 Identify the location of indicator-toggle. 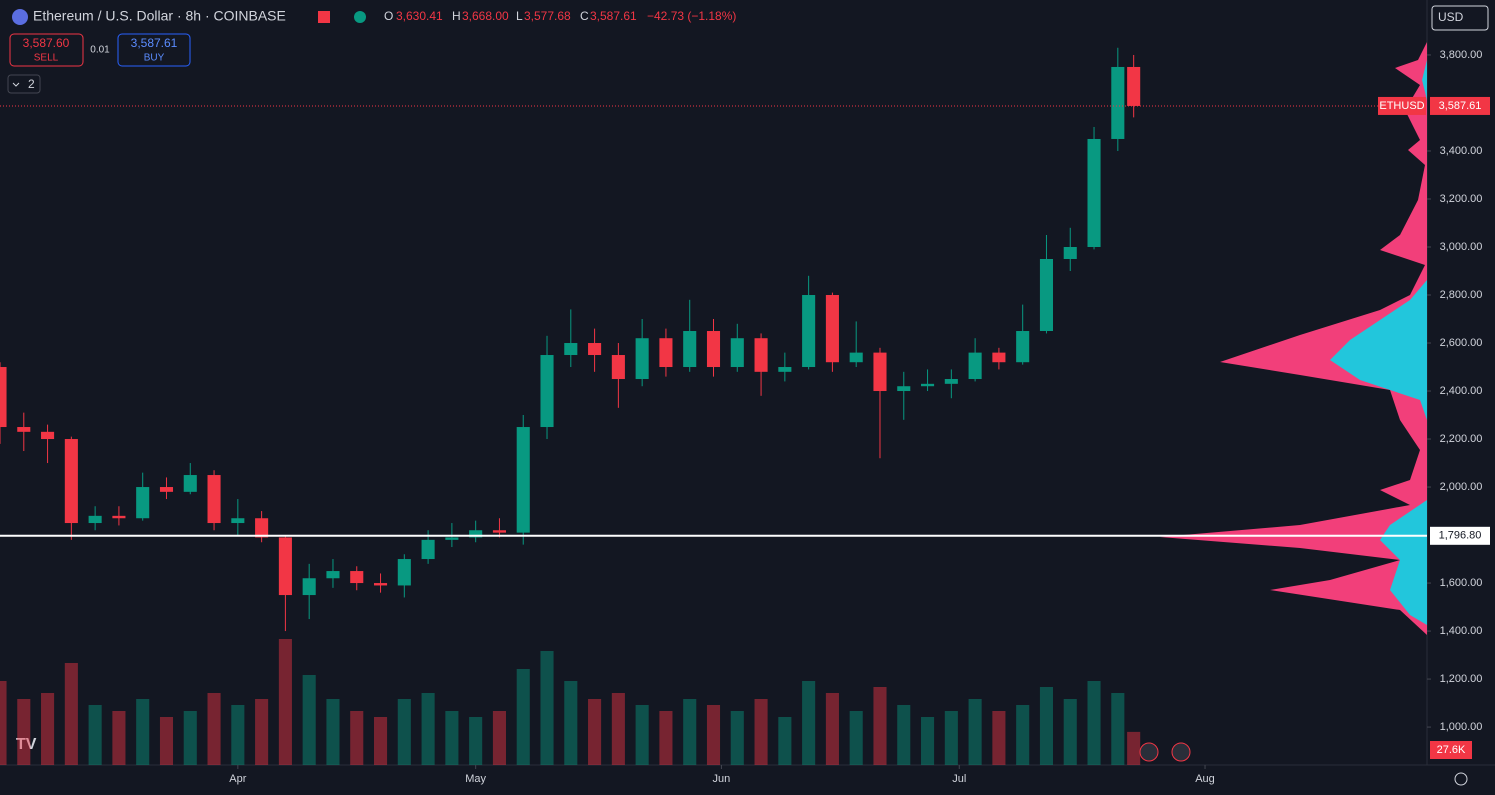
(24, 84).